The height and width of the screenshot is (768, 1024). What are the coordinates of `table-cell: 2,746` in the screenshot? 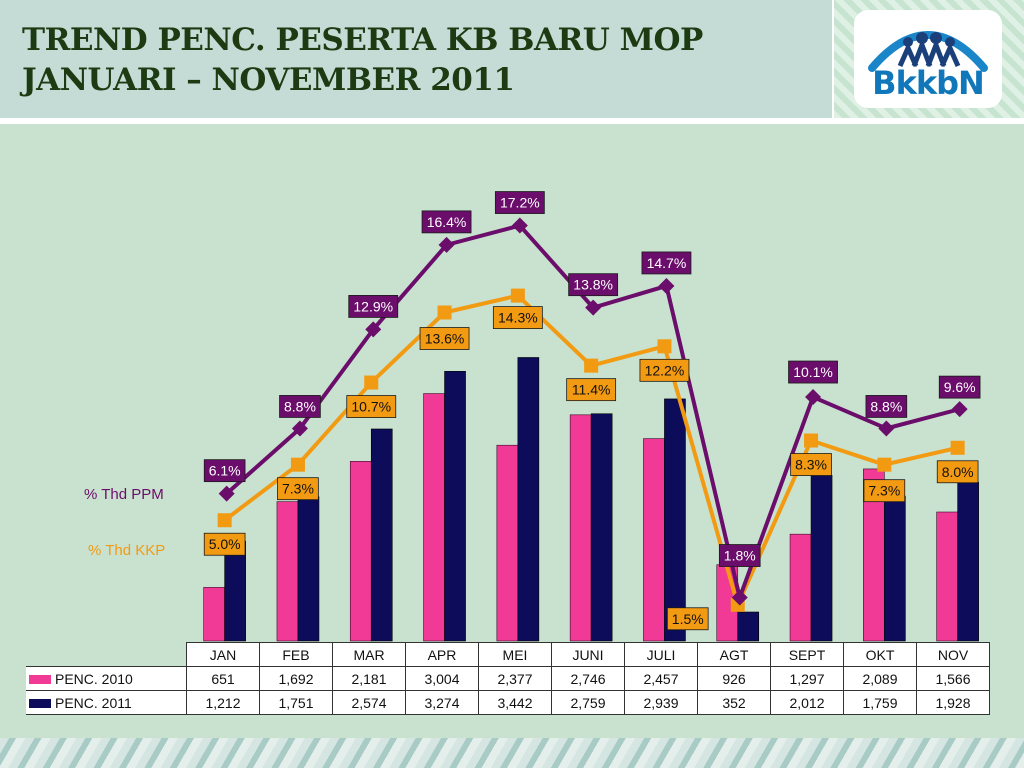 It's located at (588, 678).